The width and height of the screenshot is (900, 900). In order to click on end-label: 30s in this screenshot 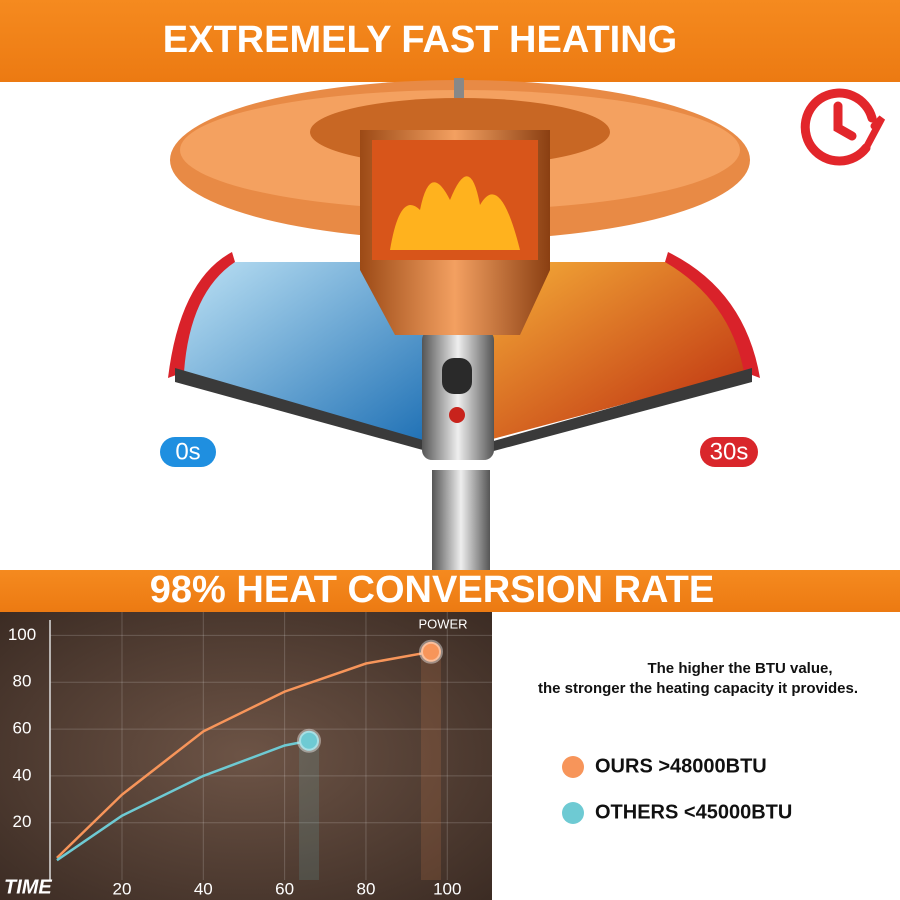, I will do `click(729, 451)`.